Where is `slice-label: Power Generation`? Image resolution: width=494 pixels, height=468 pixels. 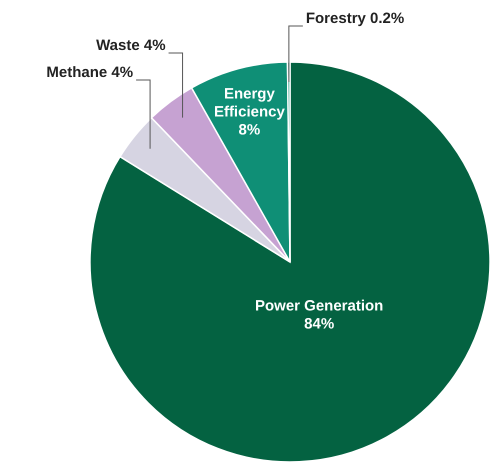
slice-label: Power Generation is located at coordinates (319, 305).